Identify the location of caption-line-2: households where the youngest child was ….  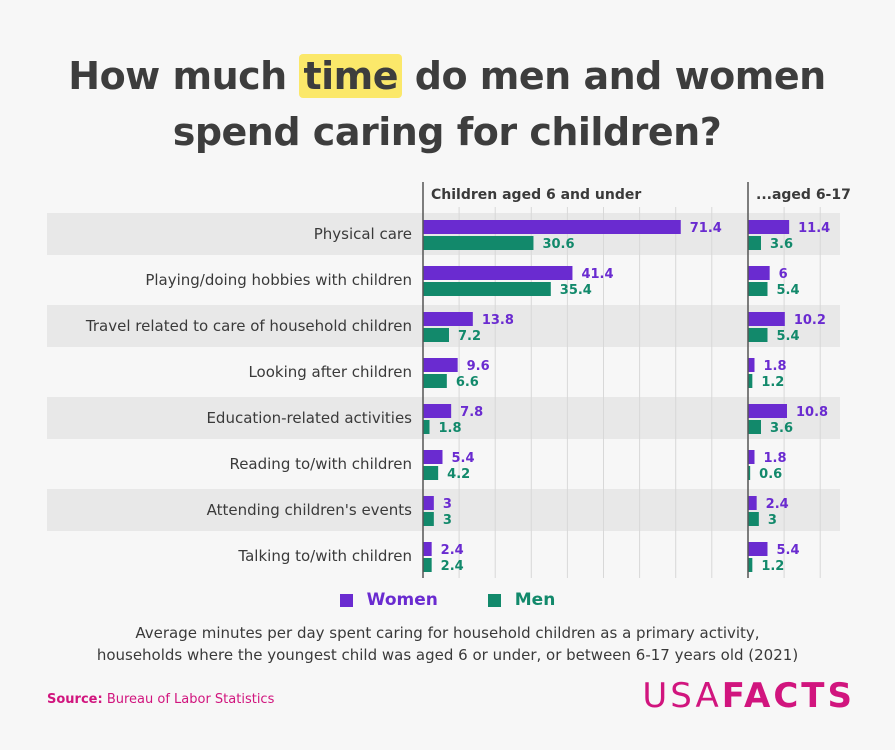
(447, 655).